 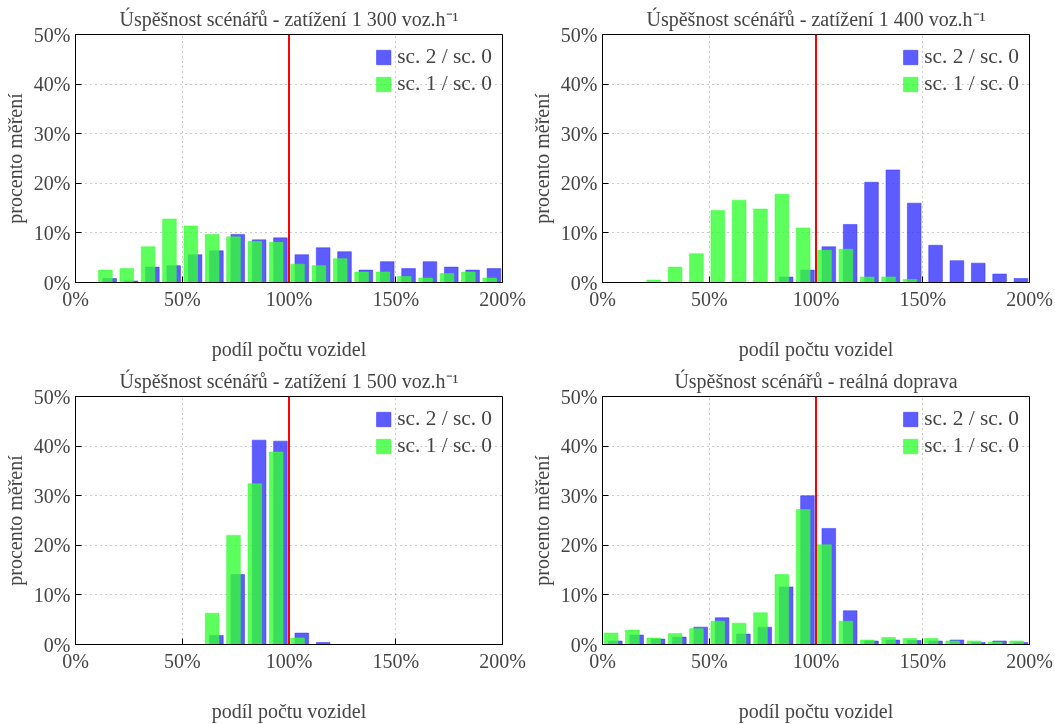 What do you see at coordinates (289, 18) in the screenshot?
I see `chart-title: Úspěšnost scénářů - zatížení 1 300 voz.h⁻¹` at bounding box center [289, 18].